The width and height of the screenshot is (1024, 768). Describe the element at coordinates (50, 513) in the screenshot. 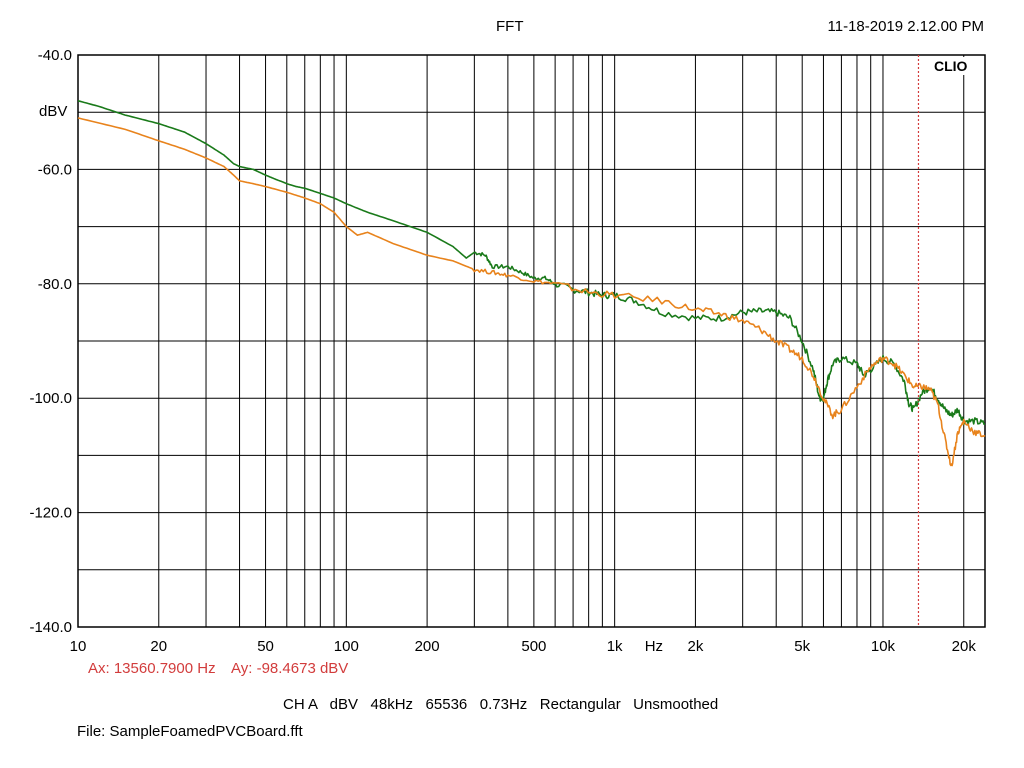

I see `y-tick-label: -120.0` at that location.